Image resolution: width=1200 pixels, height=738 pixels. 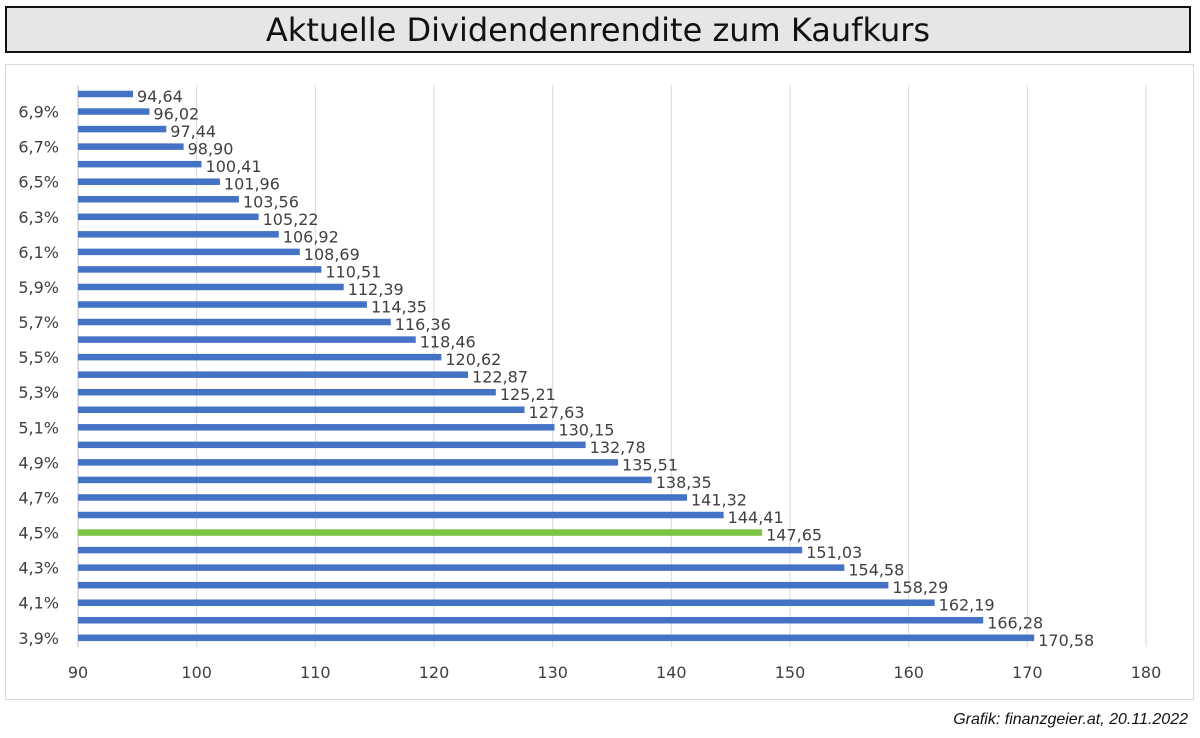 What do you see at coordinates (423, 324) in the screenshot?
I see `bar-value-label: 116,36` at bounding box center [423, 324].